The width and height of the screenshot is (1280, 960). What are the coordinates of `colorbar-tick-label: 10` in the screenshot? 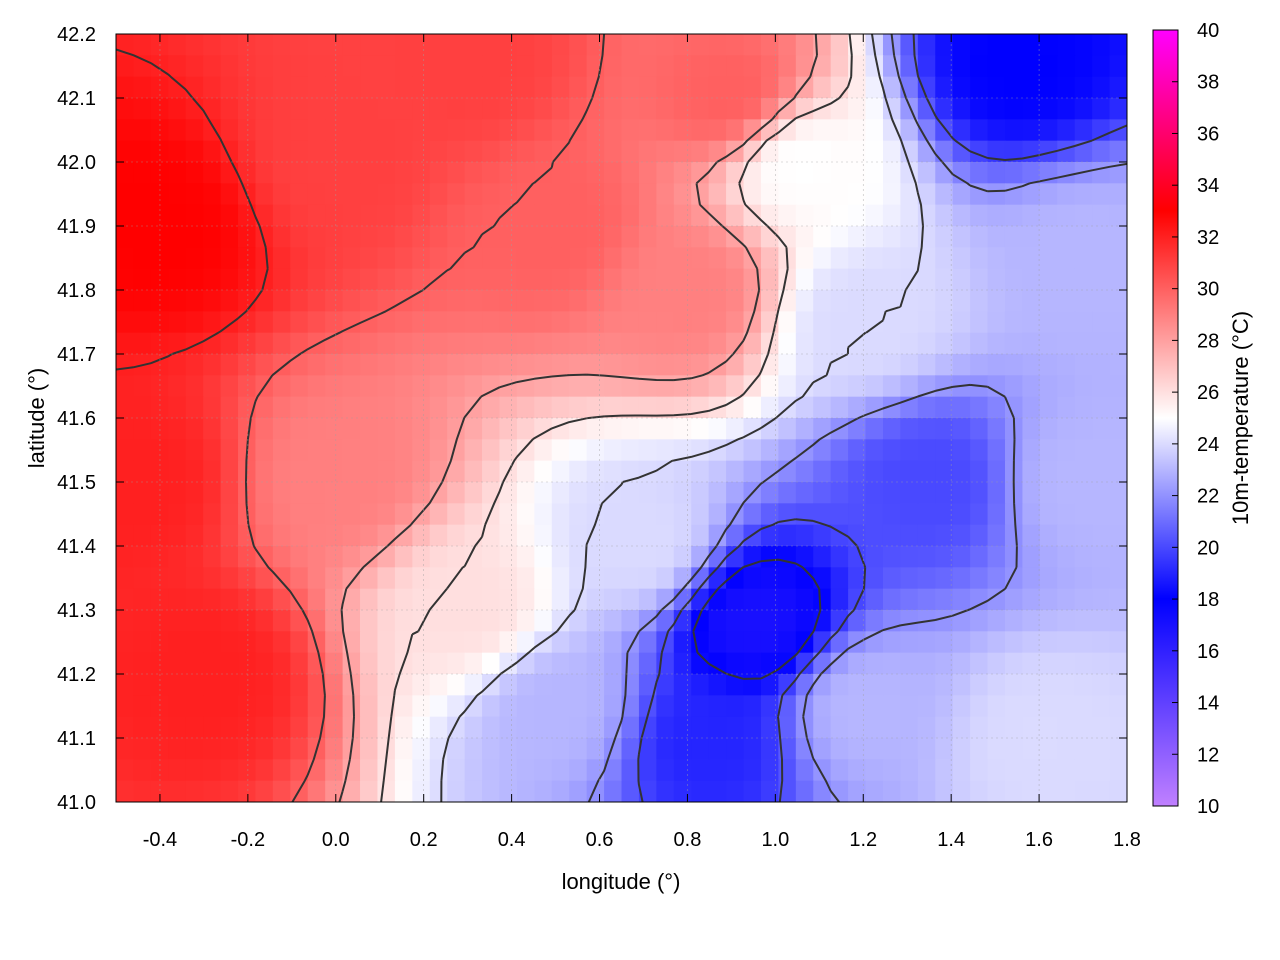 It's located at (1208, 807).